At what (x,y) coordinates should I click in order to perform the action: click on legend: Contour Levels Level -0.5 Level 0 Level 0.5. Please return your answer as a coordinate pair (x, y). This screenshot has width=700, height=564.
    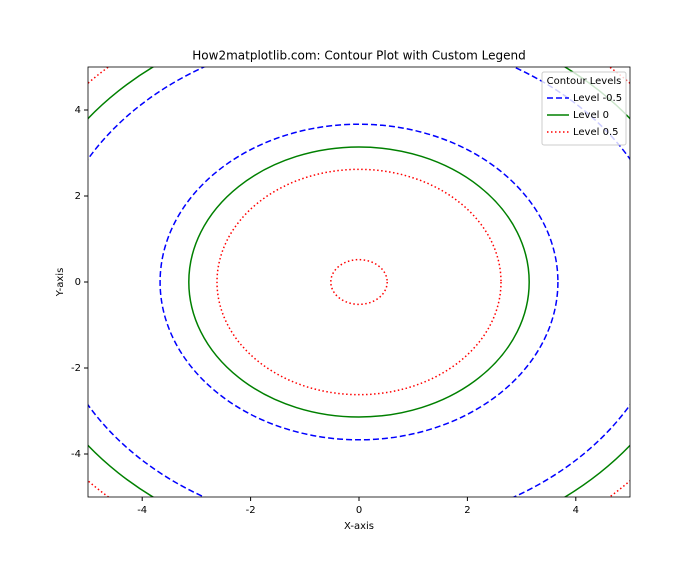
    Looking at the image, I should click on (584, 108).